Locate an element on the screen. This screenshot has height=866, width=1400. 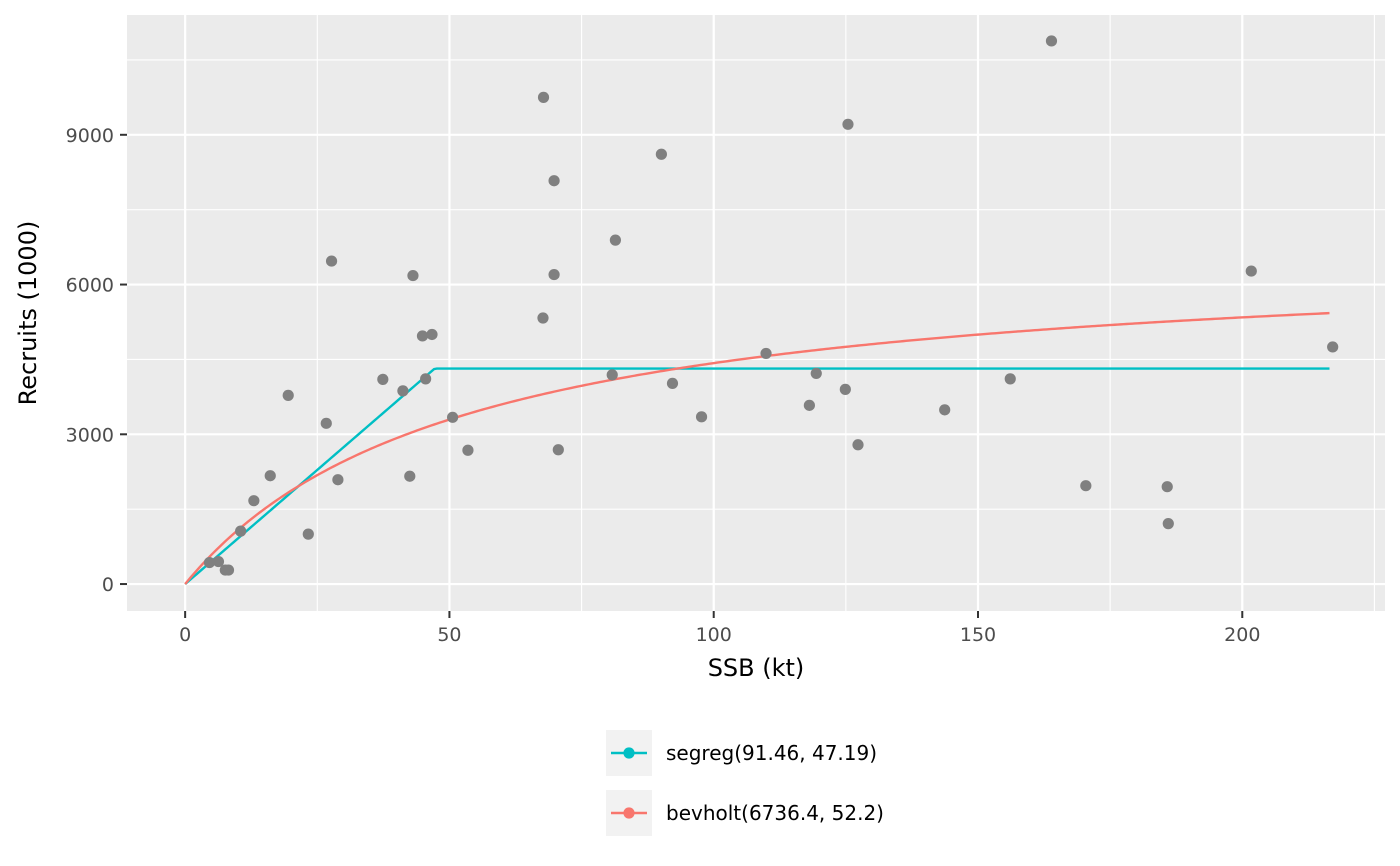
y-axis-title: Recruits (1000) is located at coordinates (28, 313).